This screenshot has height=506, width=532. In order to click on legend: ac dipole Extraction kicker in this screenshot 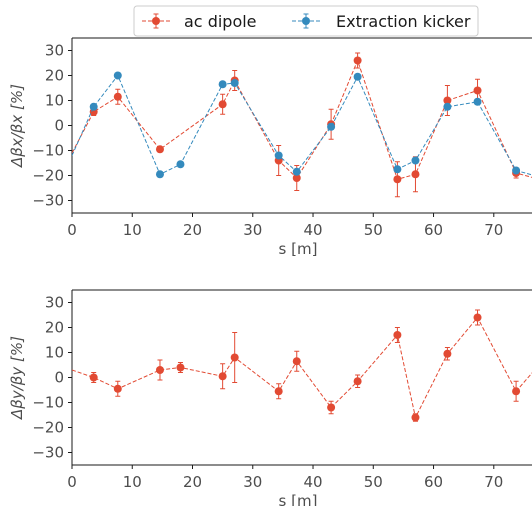, I will do `click(306, 21)`.